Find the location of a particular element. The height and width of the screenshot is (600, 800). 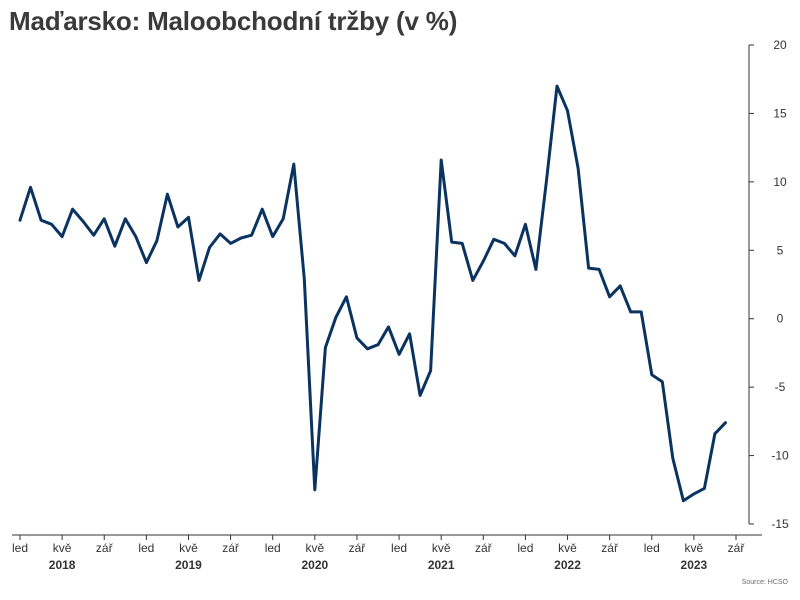

source-note: Source: HCSO is located at coordinates (764, 582).